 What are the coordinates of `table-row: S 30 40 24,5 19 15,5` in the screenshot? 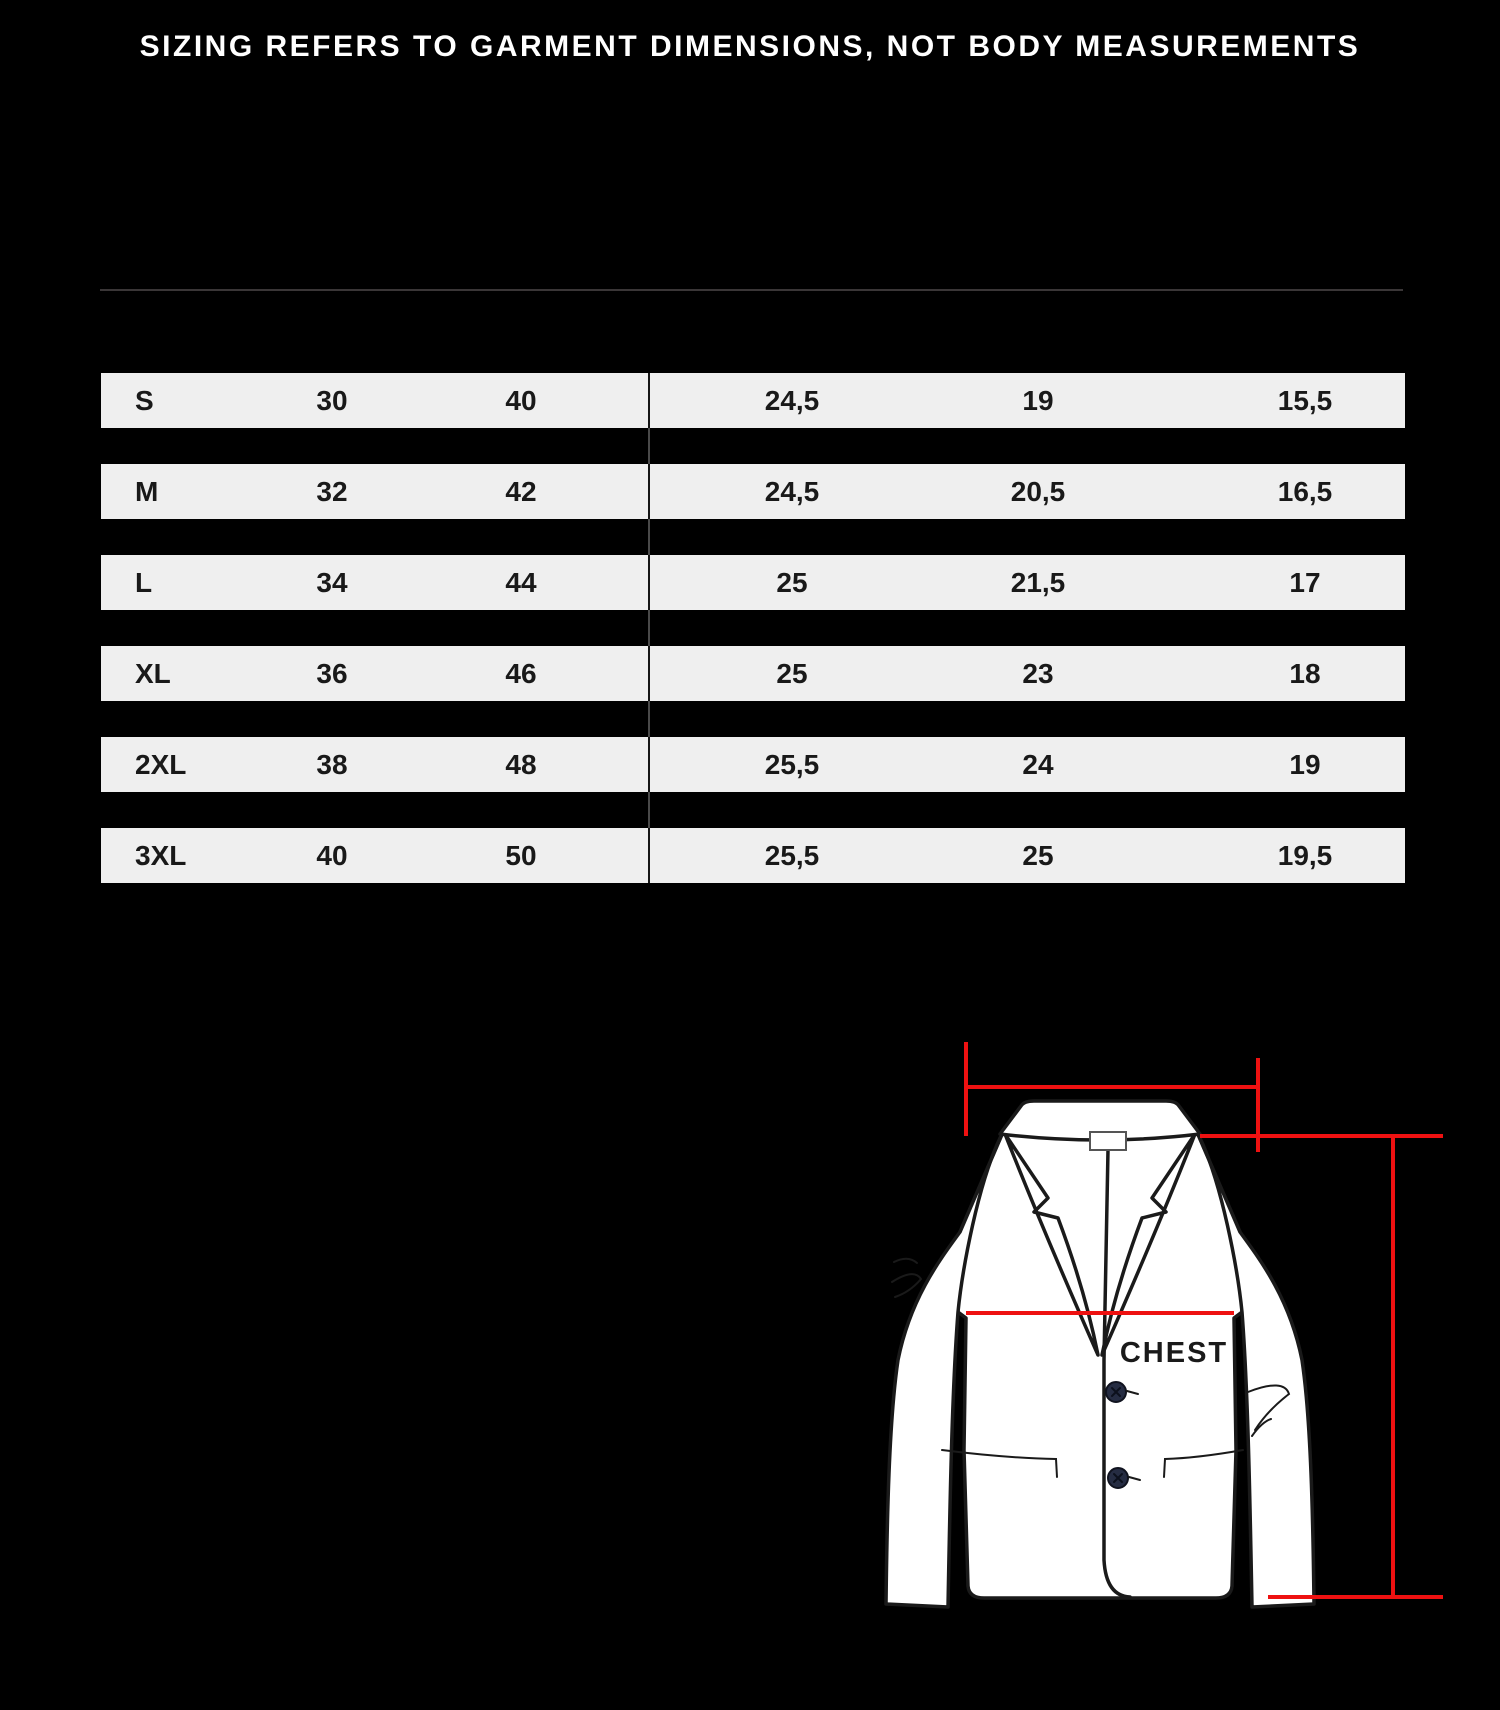 It's located at (753, 400).